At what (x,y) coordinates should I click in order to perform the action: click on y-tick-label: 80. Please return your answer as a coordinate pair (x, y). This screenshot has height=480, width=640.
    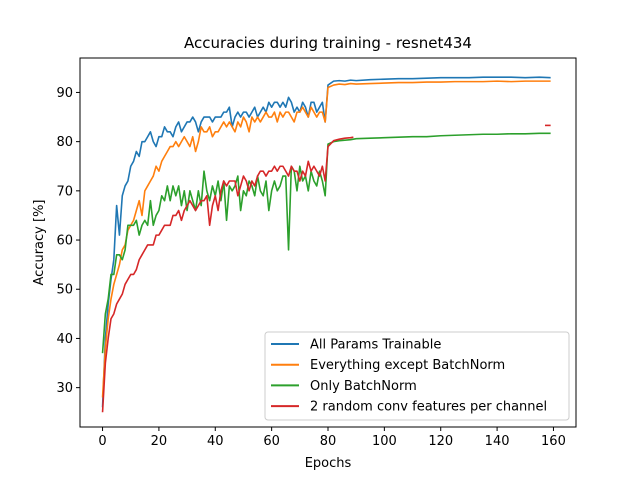
    Looking at the image, I should click on (64, 142).